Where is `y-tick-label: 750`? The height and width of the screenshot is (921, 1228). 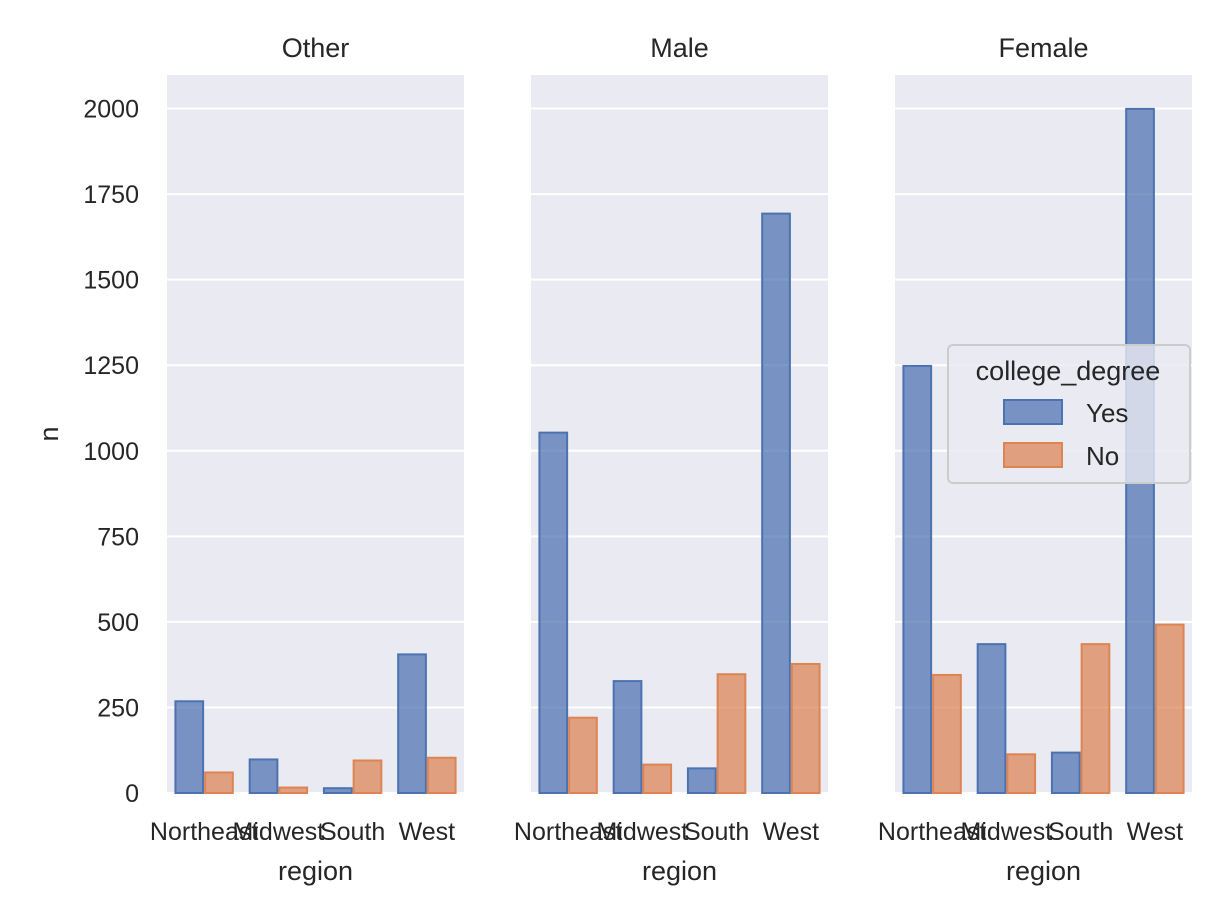
y-tick-label: 750 is located at coordinates (118, 537).